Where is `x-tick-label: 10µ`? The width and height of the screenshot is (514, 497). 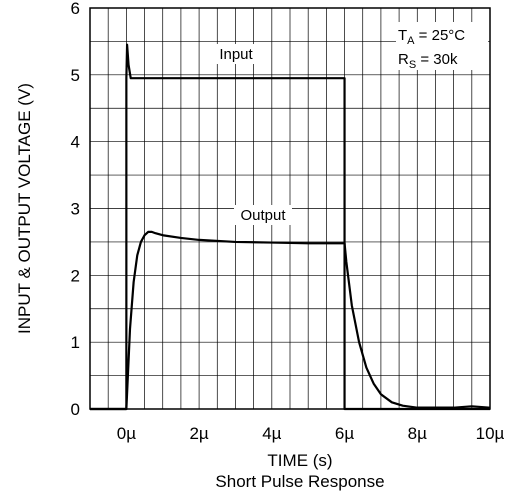 x-tick-label: 10µ is located at coordinates (490, 433).